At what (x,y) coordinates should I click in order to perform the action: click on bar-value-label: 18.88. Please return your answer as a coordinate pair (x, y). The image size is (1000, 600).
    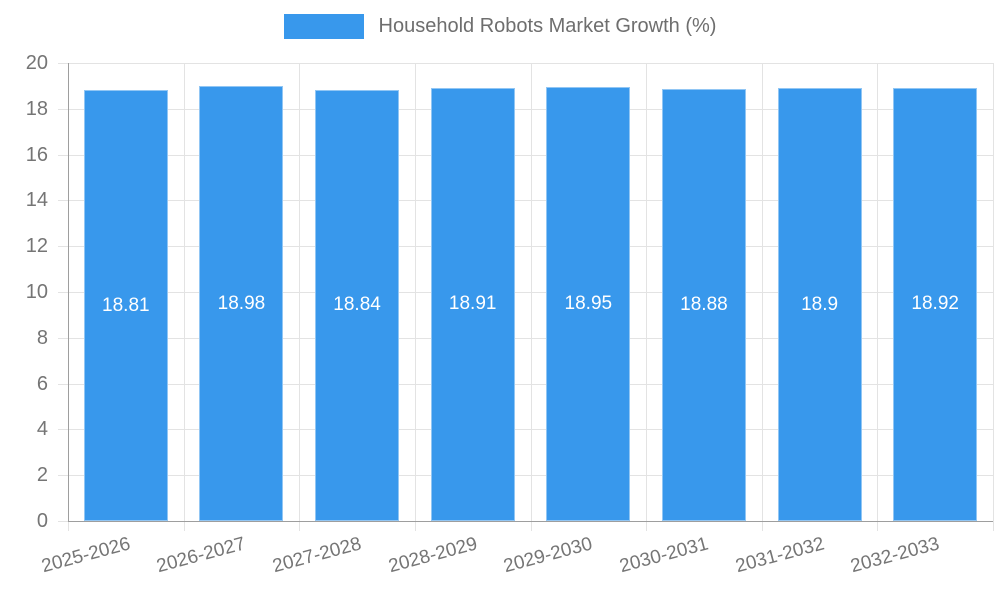
    Looking at the image, I should click on (704, 304).